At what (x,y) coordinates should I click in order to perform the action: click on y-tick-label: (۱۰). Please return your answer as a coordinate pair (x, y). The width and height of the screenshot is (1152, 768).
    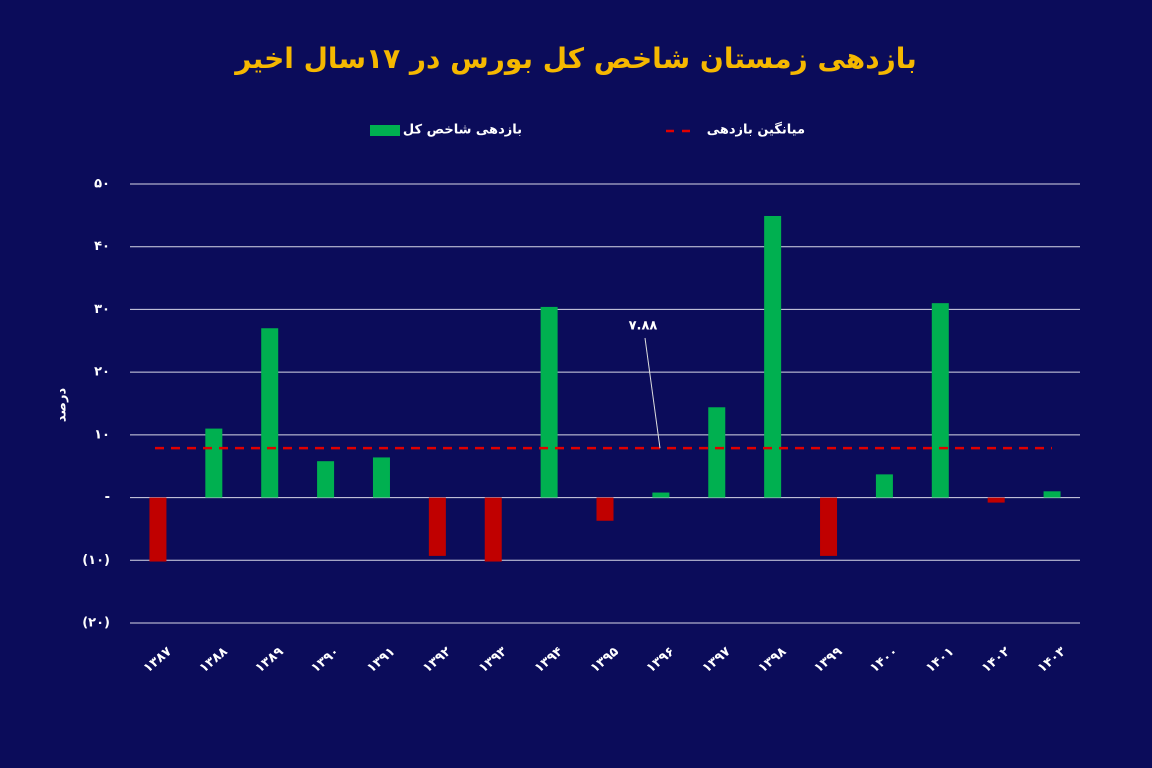
    Looking at the image, I should click on (96, 560).